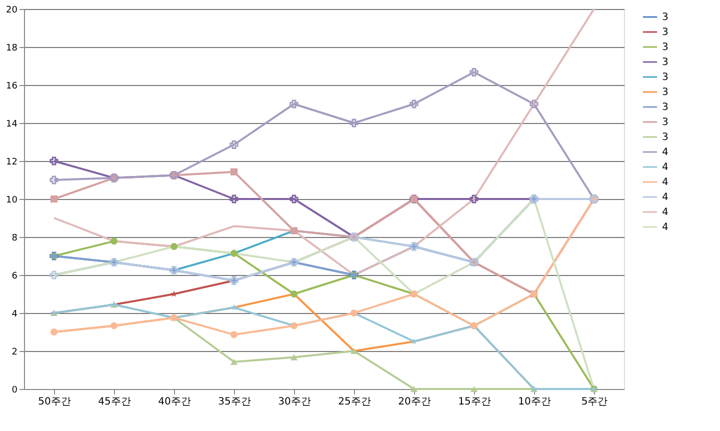  I want to click on x-tick-label: 10주간, so click(534, 402).